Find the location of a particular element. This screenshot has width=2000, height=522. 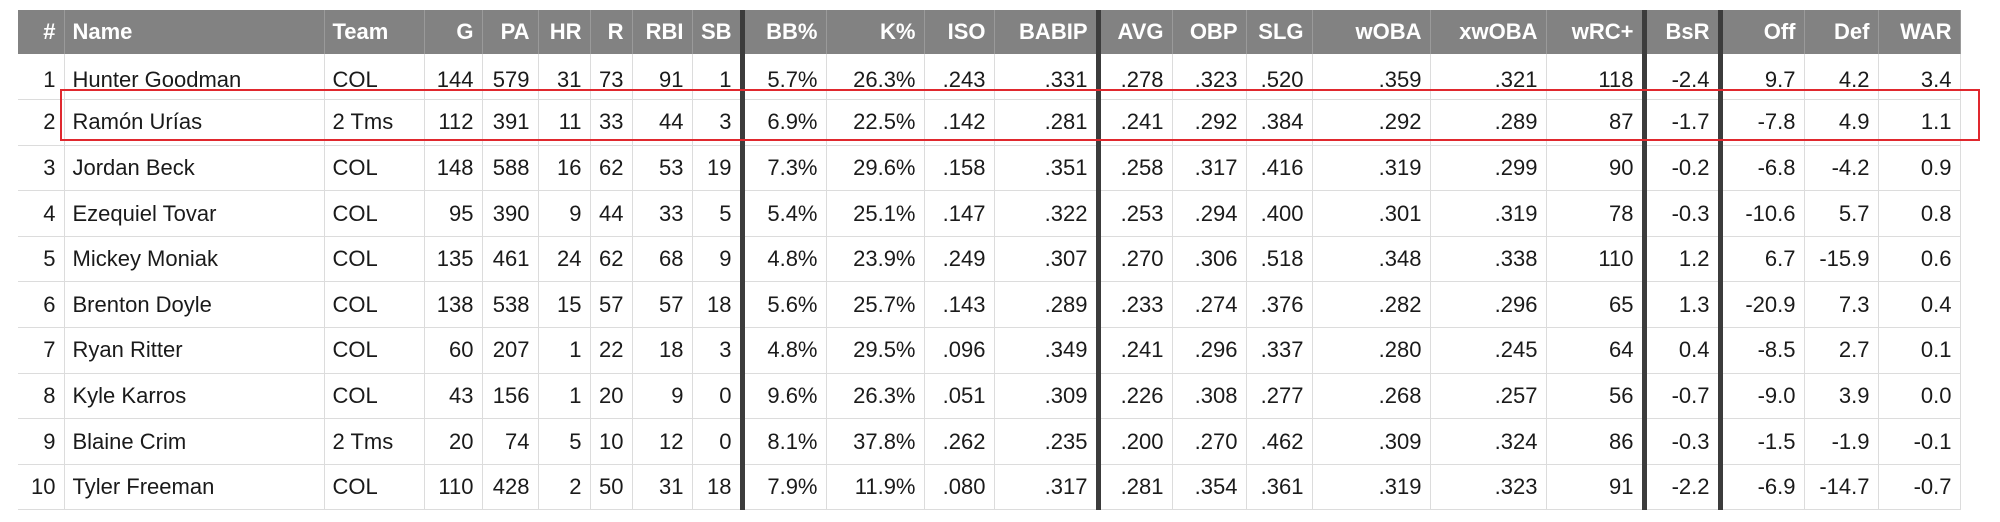

cell-name: Kyle Karros is located at coordinates (194, 396).